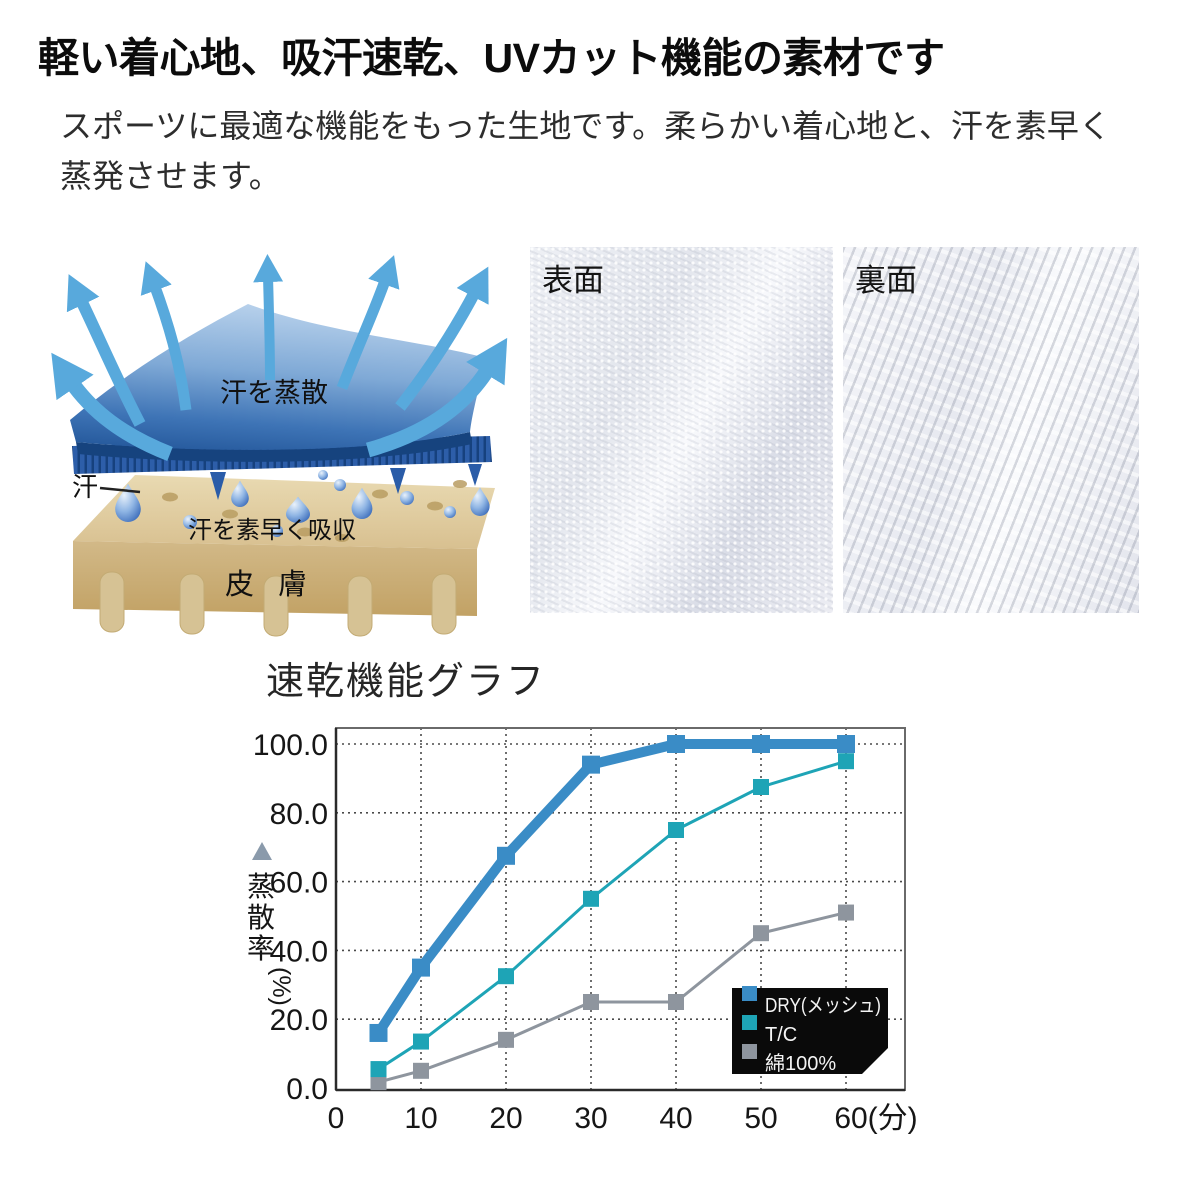 The image size is (1200, 1200). Describe the element at coordinates (681, 430) in the screenshot. I see `fabric-photo-front: 表面` at that location.